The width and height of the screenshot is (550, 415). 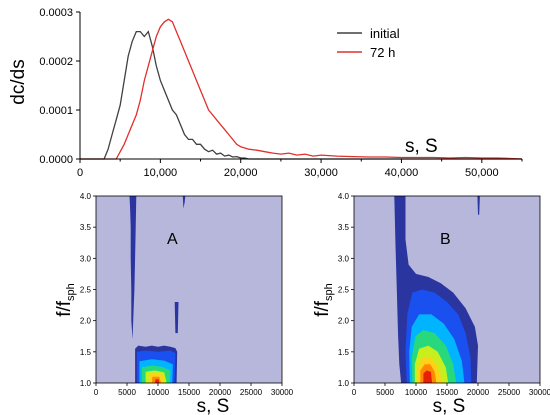 What do you see at coordinates (368, 43) in the screenshot?
I see `legend: initial 72 h` at bounding box center [368, 43].